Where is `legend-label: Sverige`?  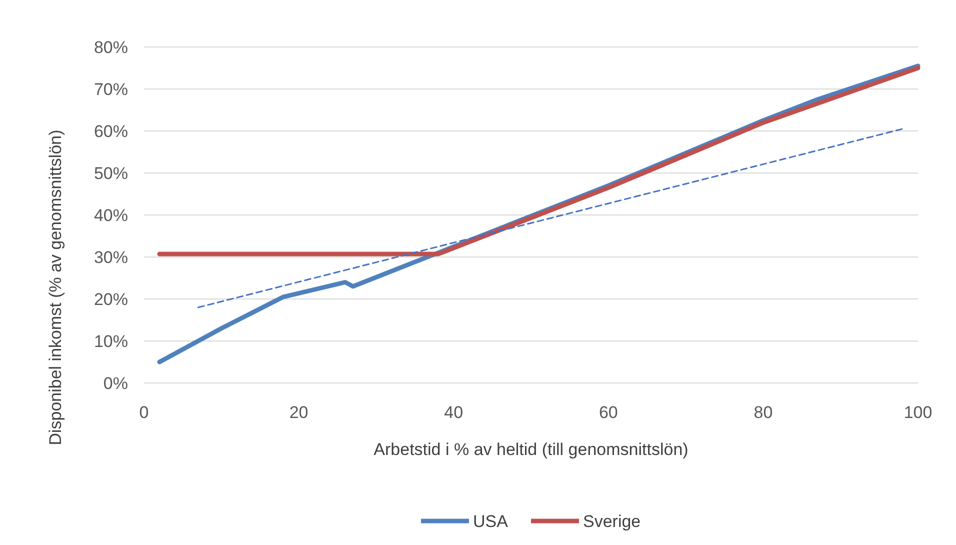 legend-label: Sverige is located at coordinates (612, 521).